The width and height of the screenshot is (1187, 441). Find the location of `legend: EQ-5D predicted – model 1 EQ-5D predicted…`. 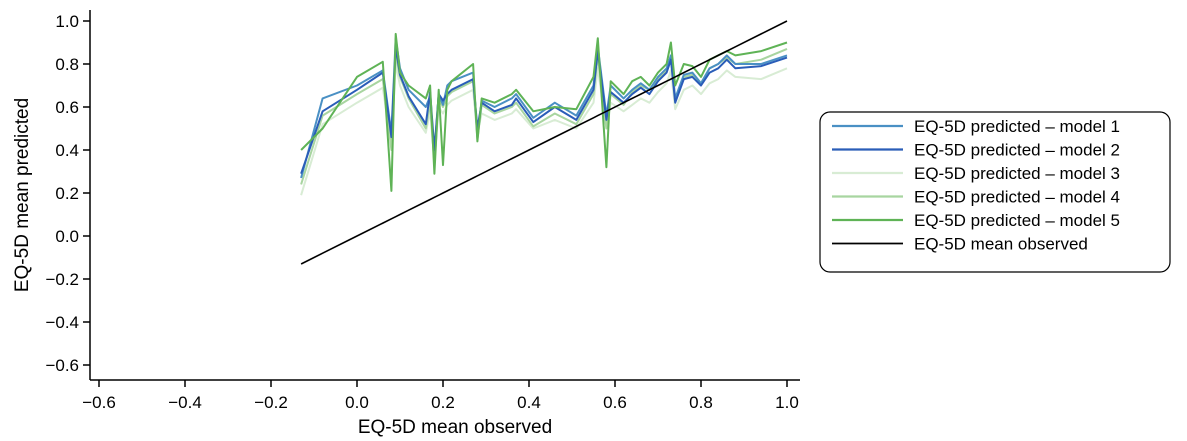

legend: EQ-5D predicted – model 1 EQ-5D predicted… is located at coordinates (995, 192).